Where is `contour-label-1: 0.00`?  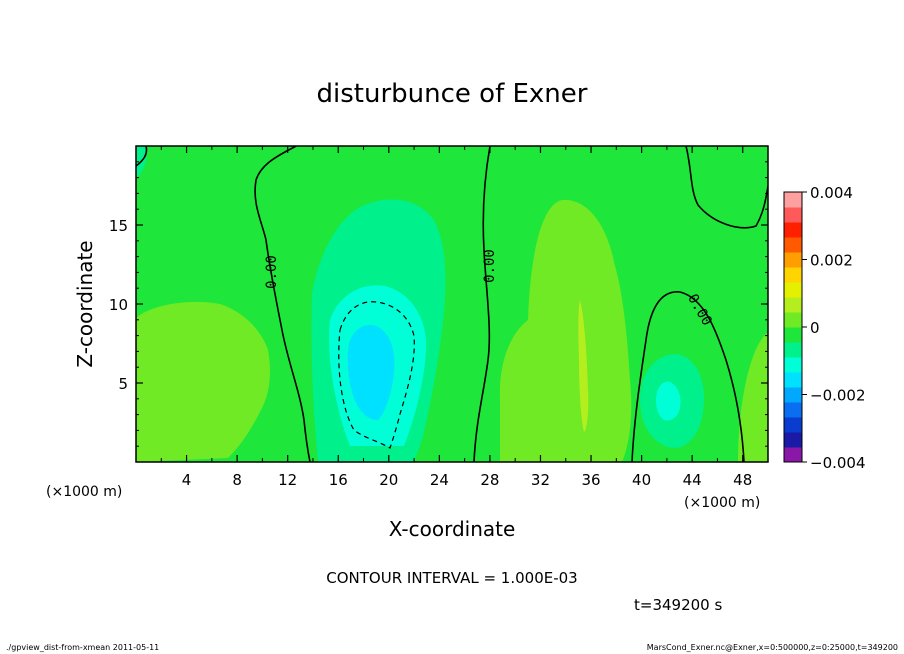
contour-label-1: 0.00 is located at coordinates (272, 272).